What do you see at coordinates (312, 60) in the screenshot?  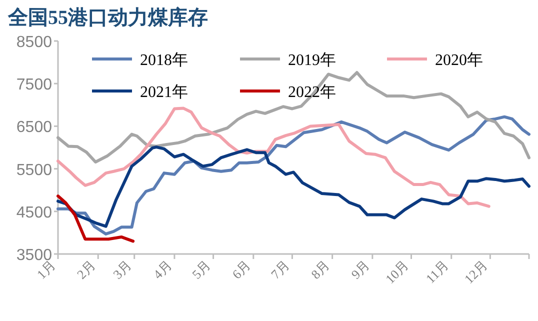 I see `legend-label: 2019年` at bounding box center [312, 60].